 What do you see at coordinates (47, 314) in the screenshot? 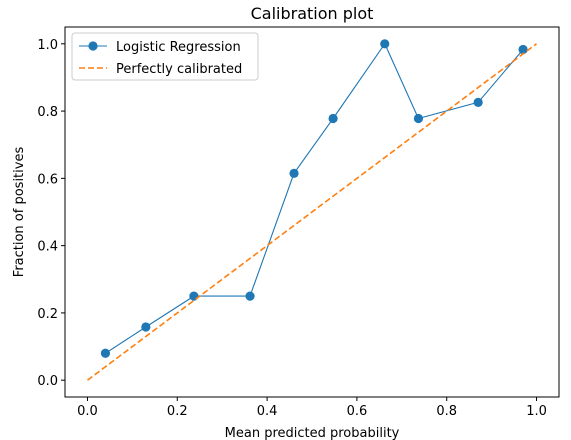
I see `y-tick-label: 0.2` at bounding box center [47, 314].